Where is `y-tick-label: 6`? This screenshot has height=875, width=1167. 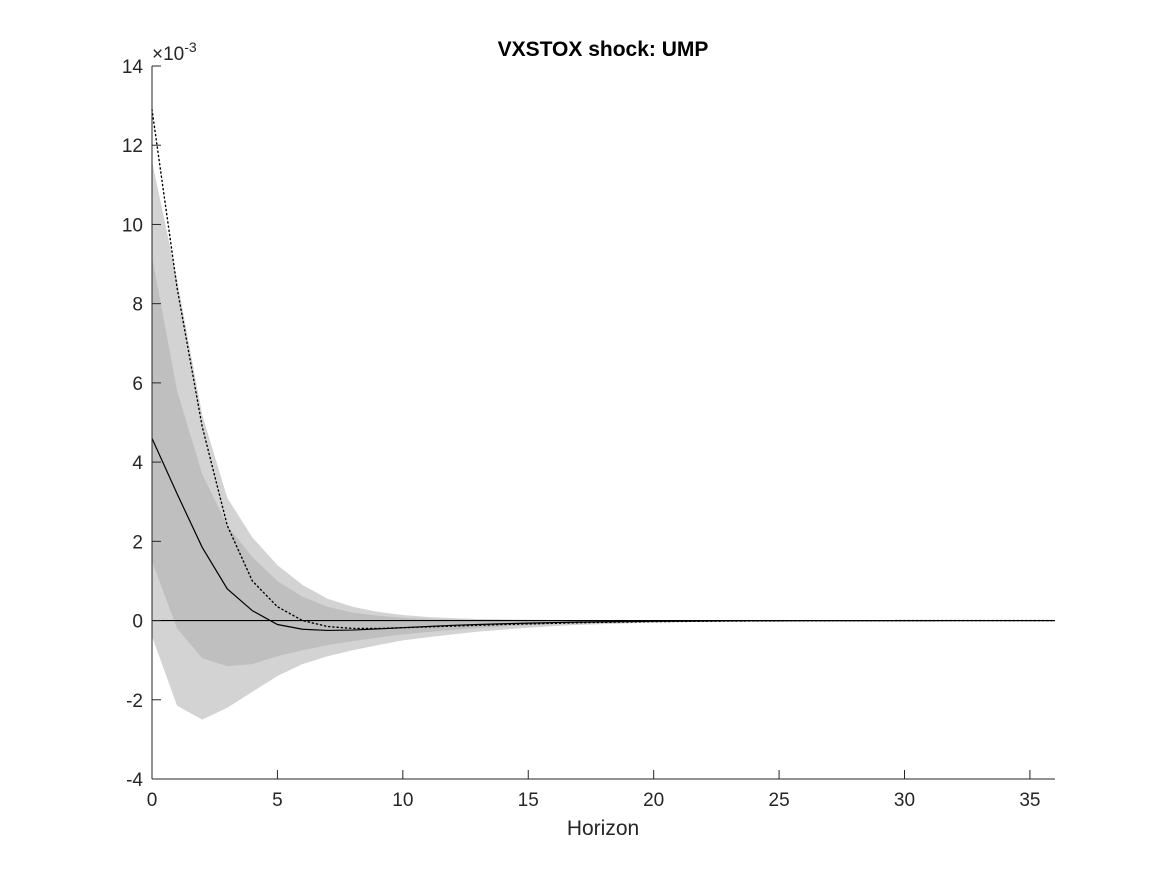 y-tick-label: 6 is located at coordinates (137, 384).